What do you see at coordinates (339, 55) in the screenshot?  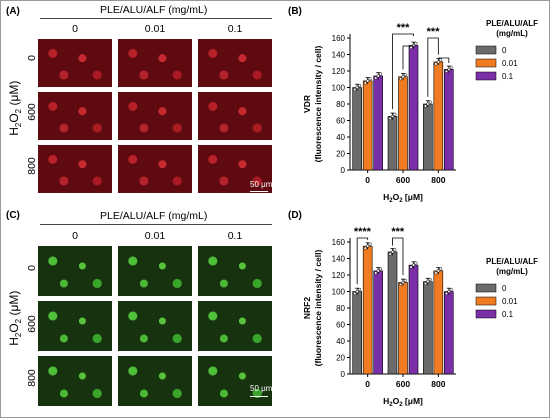 I see `b-ytick-label-7: 140` at bounding box center [339, 55].